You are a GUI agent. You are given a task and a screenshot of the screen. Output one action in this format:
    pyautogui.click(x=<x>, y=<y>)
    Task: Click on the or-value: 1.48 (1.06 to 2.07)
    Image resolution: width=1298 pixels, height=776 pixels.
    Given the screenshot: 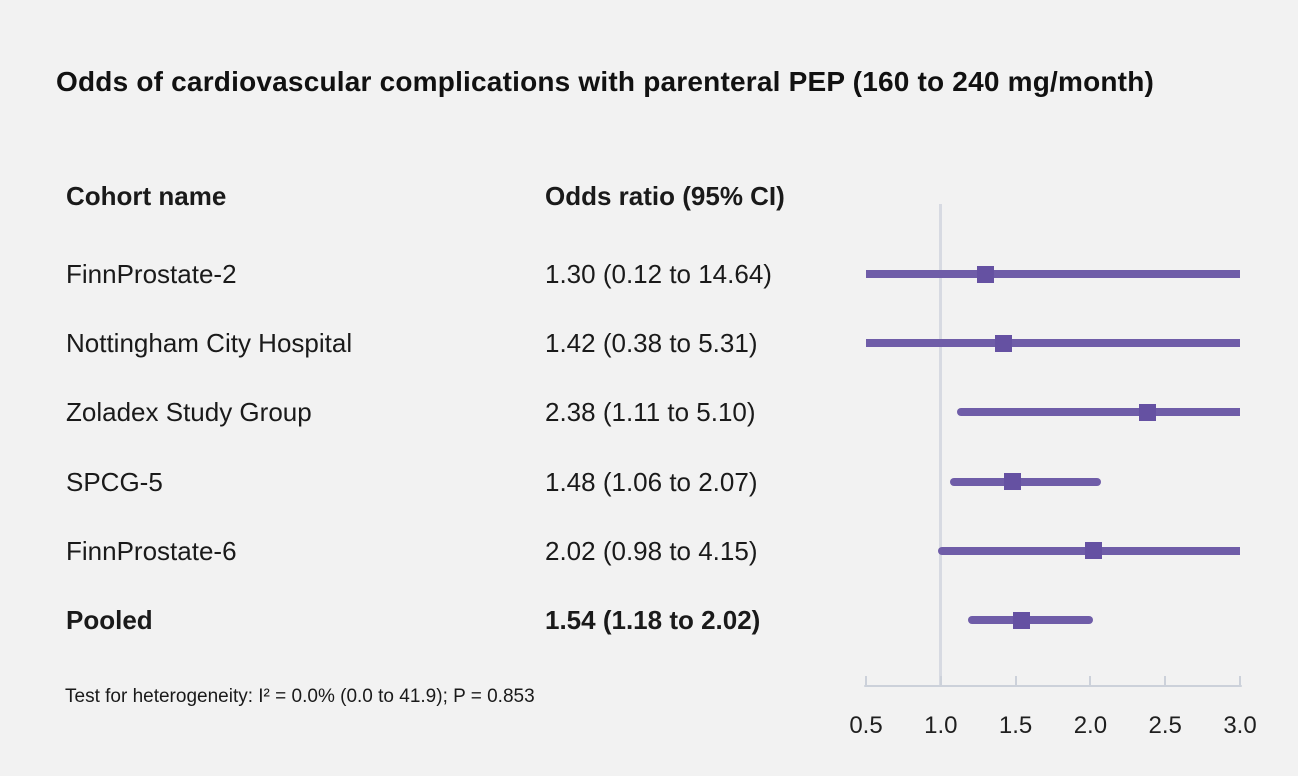 What is the action you would take?
    pyautogui.click(x=651, y=481)
    